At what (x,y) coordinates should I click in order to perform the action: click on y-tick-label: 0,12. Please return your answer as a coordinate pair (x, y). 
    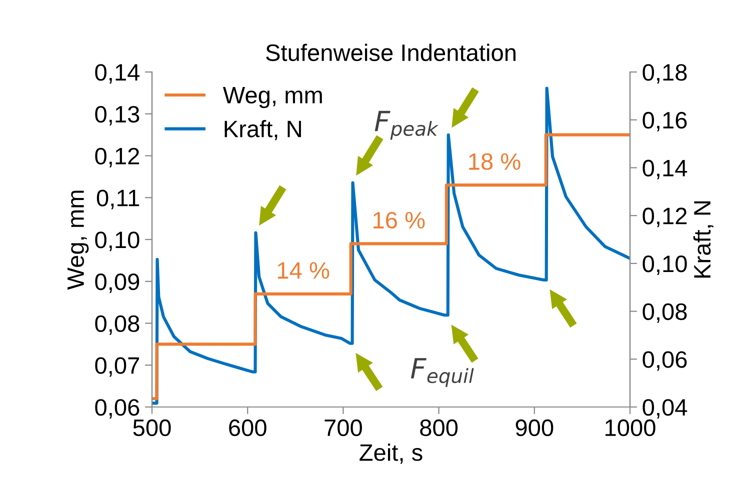
    Looking at the image, I should click on (117, 158).